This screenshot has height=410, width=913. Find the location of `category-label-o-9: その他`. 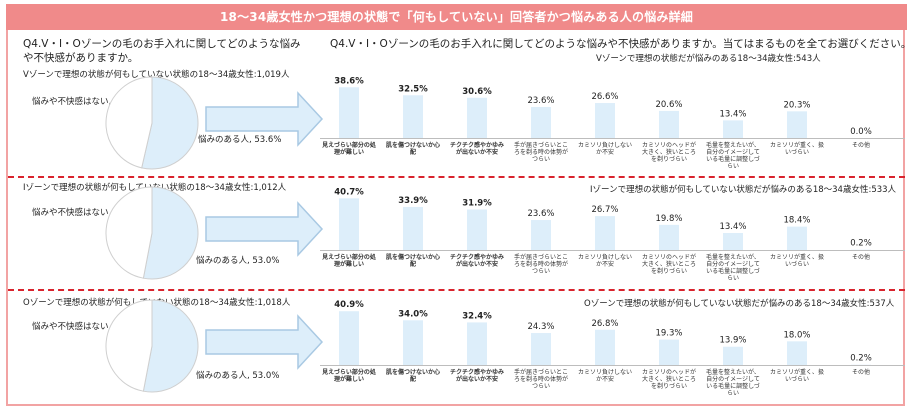

category-label-o-9: その他 is located at coordinates (861, 372).